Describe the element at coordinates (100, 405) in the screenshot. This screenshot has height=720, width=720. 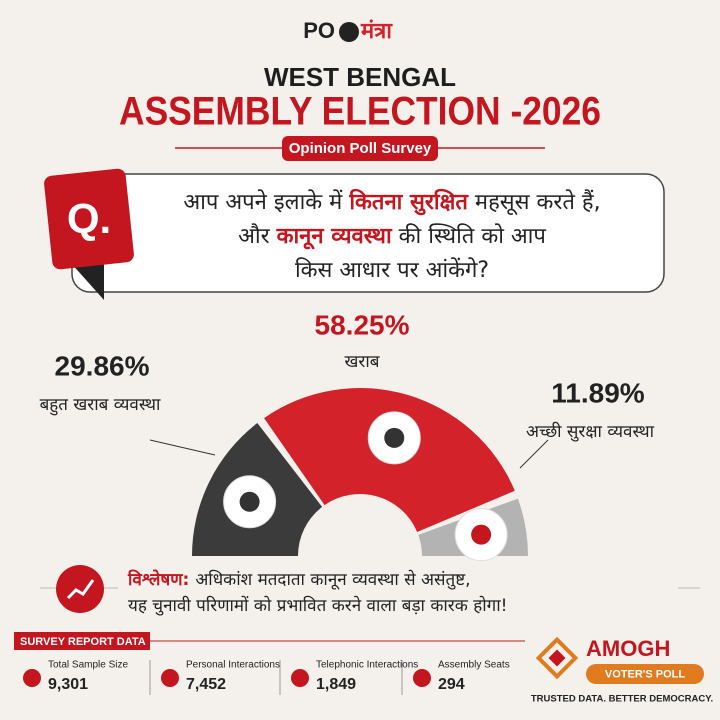
I see `category-label: बहुत खराब व्यवस्था` at that location.